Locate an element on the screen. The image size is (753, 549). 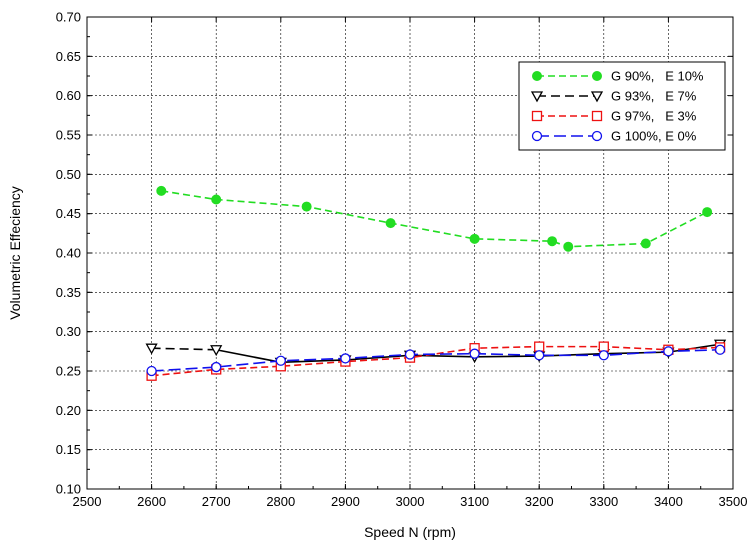
y-tick-label: 0.70 is located at coordinates (68, 17).